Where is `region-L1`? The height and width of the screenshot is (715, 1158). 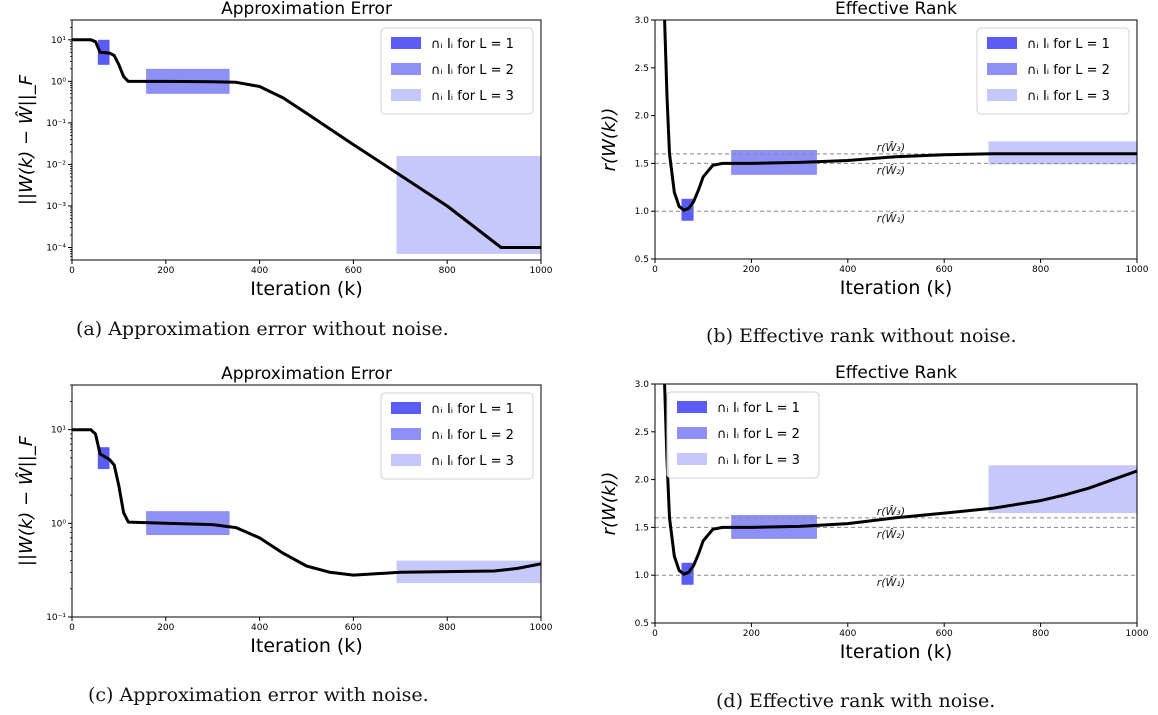
region-L1 is located at coordinates (103, 458).